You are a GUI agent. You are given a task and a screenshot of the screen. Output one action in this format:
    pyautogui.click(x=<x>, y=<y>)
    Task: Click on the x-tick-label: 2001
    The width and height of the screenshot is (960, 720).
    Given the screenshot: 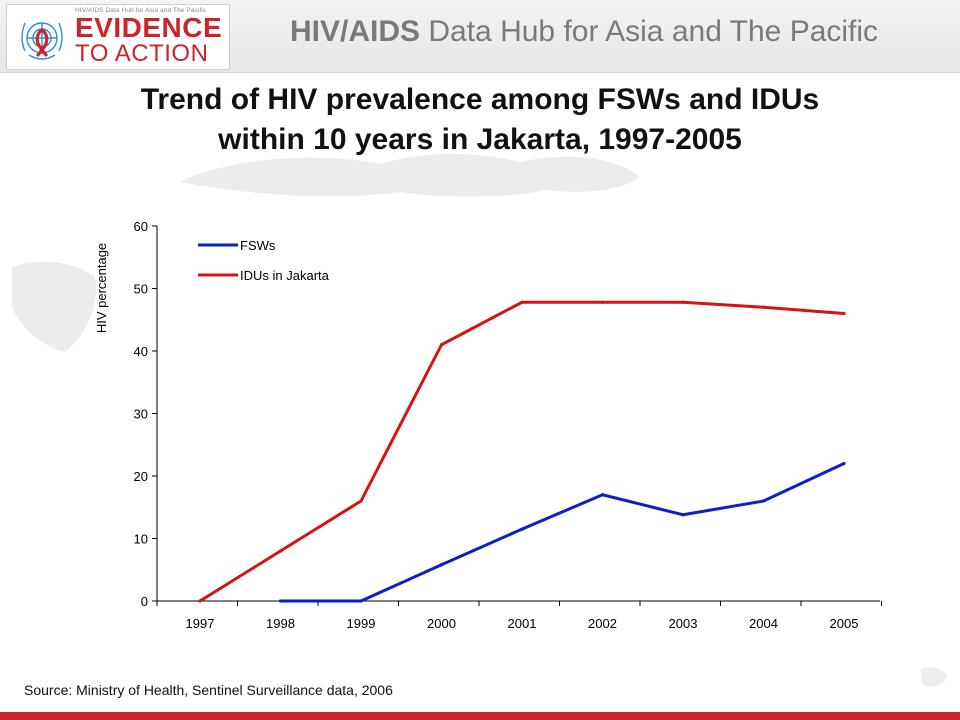 What is the action you would take?
    pyautogui.click(x=522, y=623)
    